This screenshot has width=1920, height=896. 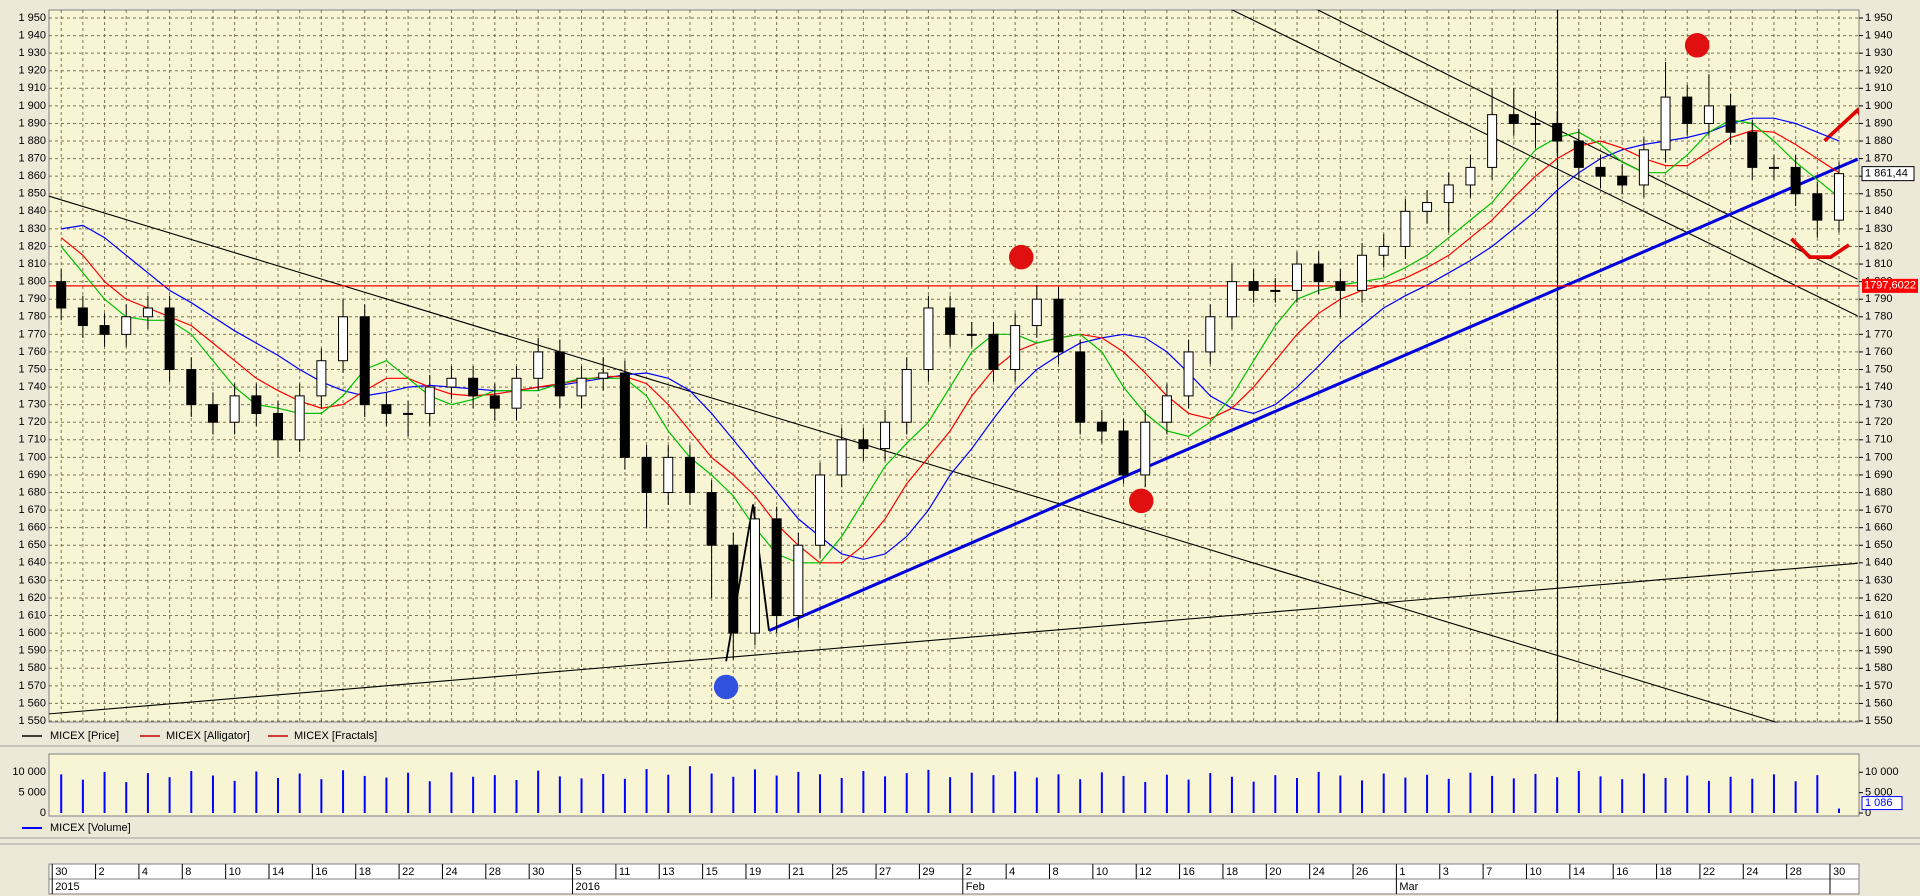 What do you see at coordinates (1839, 872) in the screenshot?
I see `x-tick-label: 30` at bounding box center [1839, 872].